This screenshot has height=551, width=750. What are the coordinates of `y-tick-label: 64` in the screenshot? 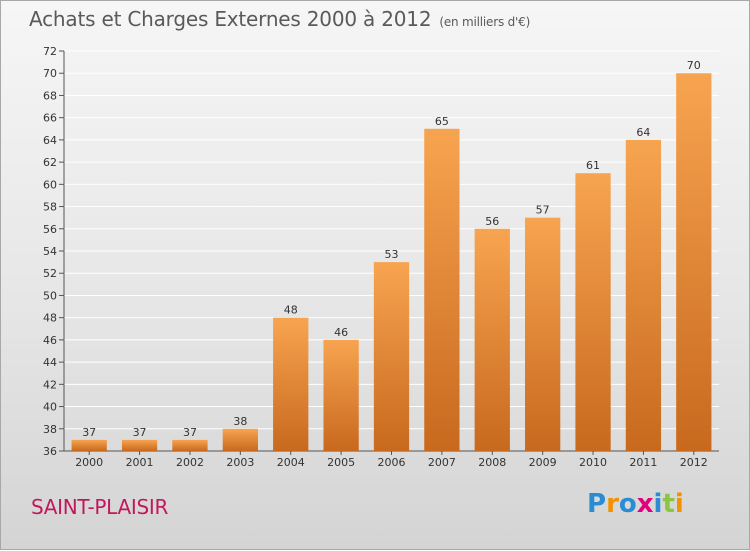 It's located at (50, 140).